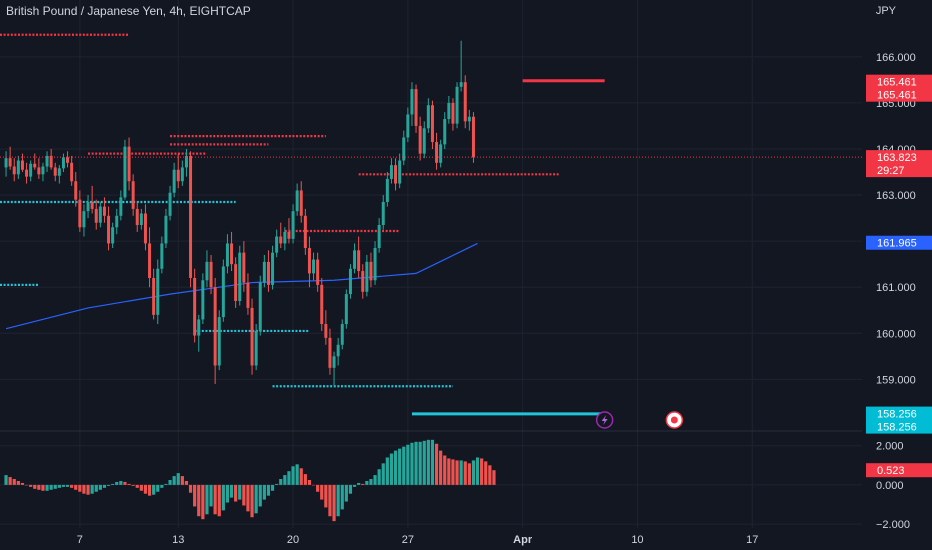  Describe the element at coordinates (752, 540) in the screenshot. I see `time-tick-label: 17` at that location.